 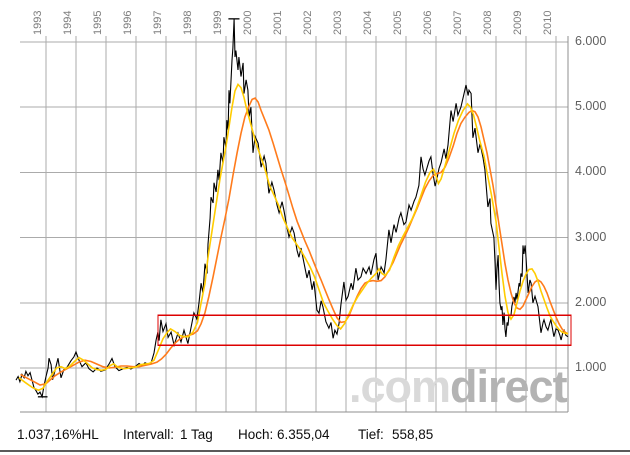 I want to click on value-label-1000: 1.000, so click(x=591, y=367).